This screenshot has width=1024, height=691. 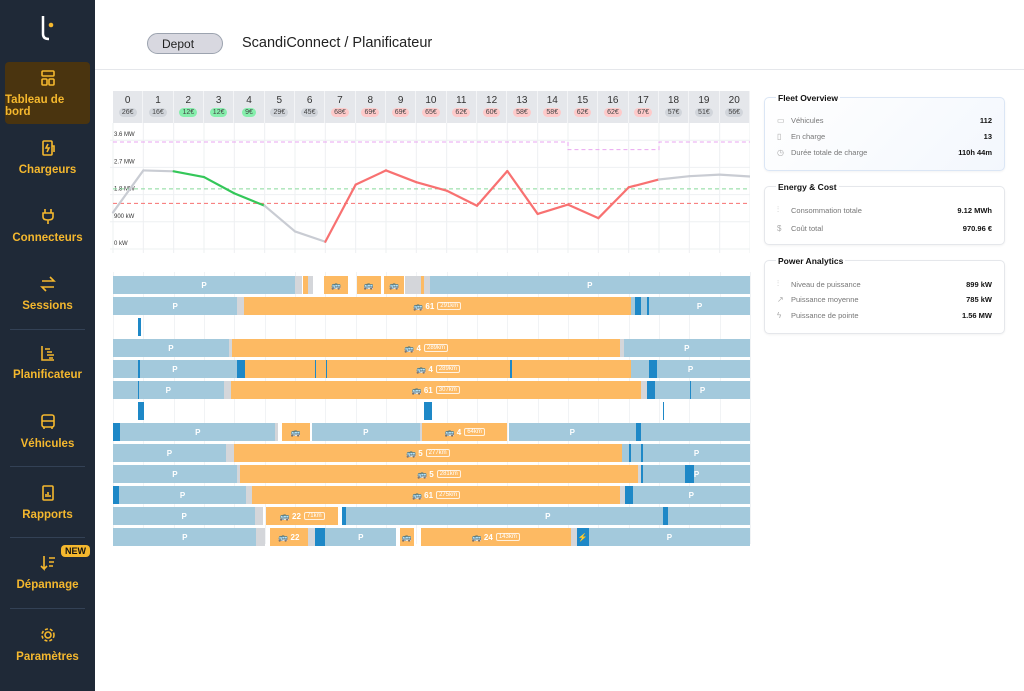 I want to click on trip-block: 🚌 22 71km, so click(x=302, y=516).